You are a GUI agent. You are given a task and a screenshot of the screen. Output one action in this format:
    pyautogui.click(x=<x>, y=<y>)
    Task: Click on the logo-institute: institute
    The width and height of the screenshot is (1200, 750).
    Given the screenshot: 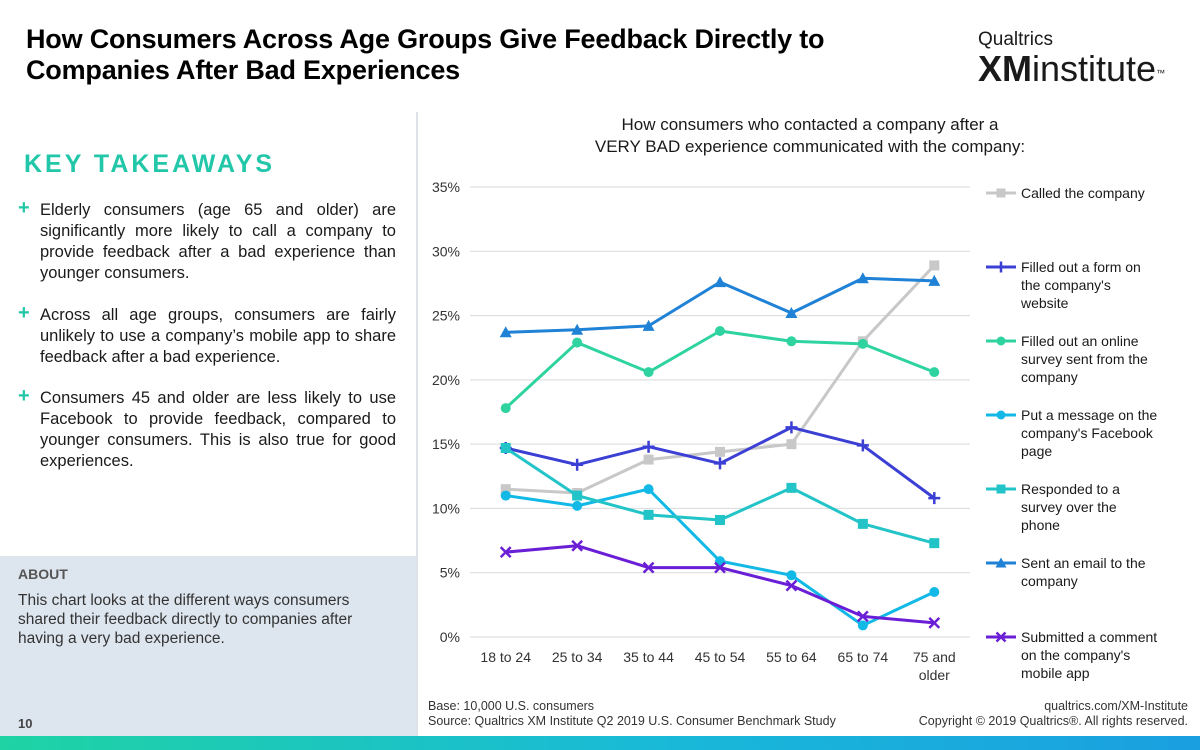 What is the action you would take?
    pyautogui.click(x=1094, y=68)
    